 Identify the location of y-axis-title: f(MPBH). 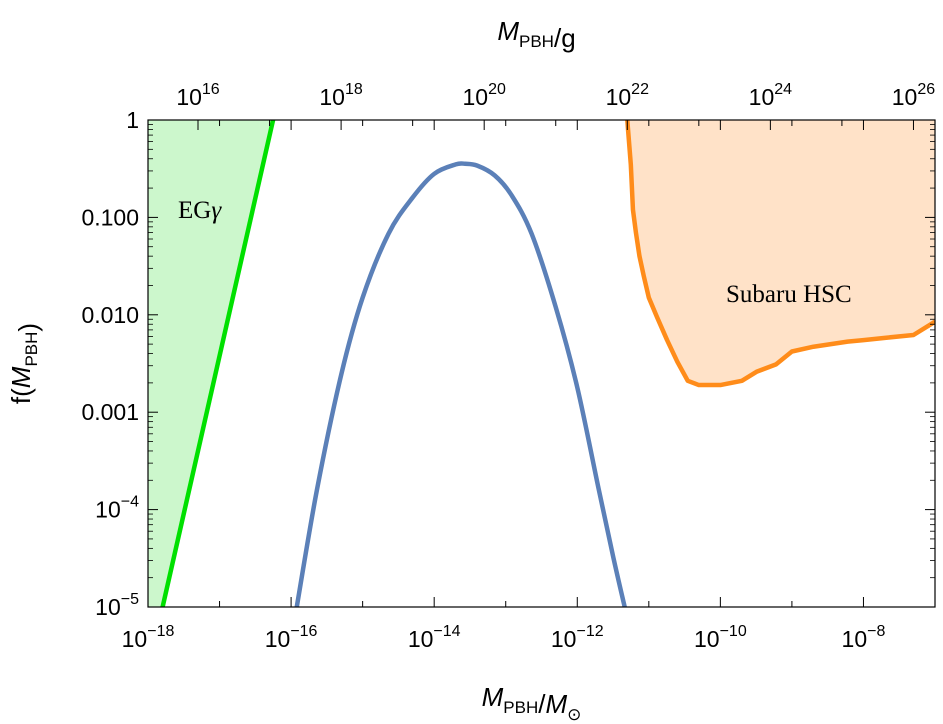
(24, 363).